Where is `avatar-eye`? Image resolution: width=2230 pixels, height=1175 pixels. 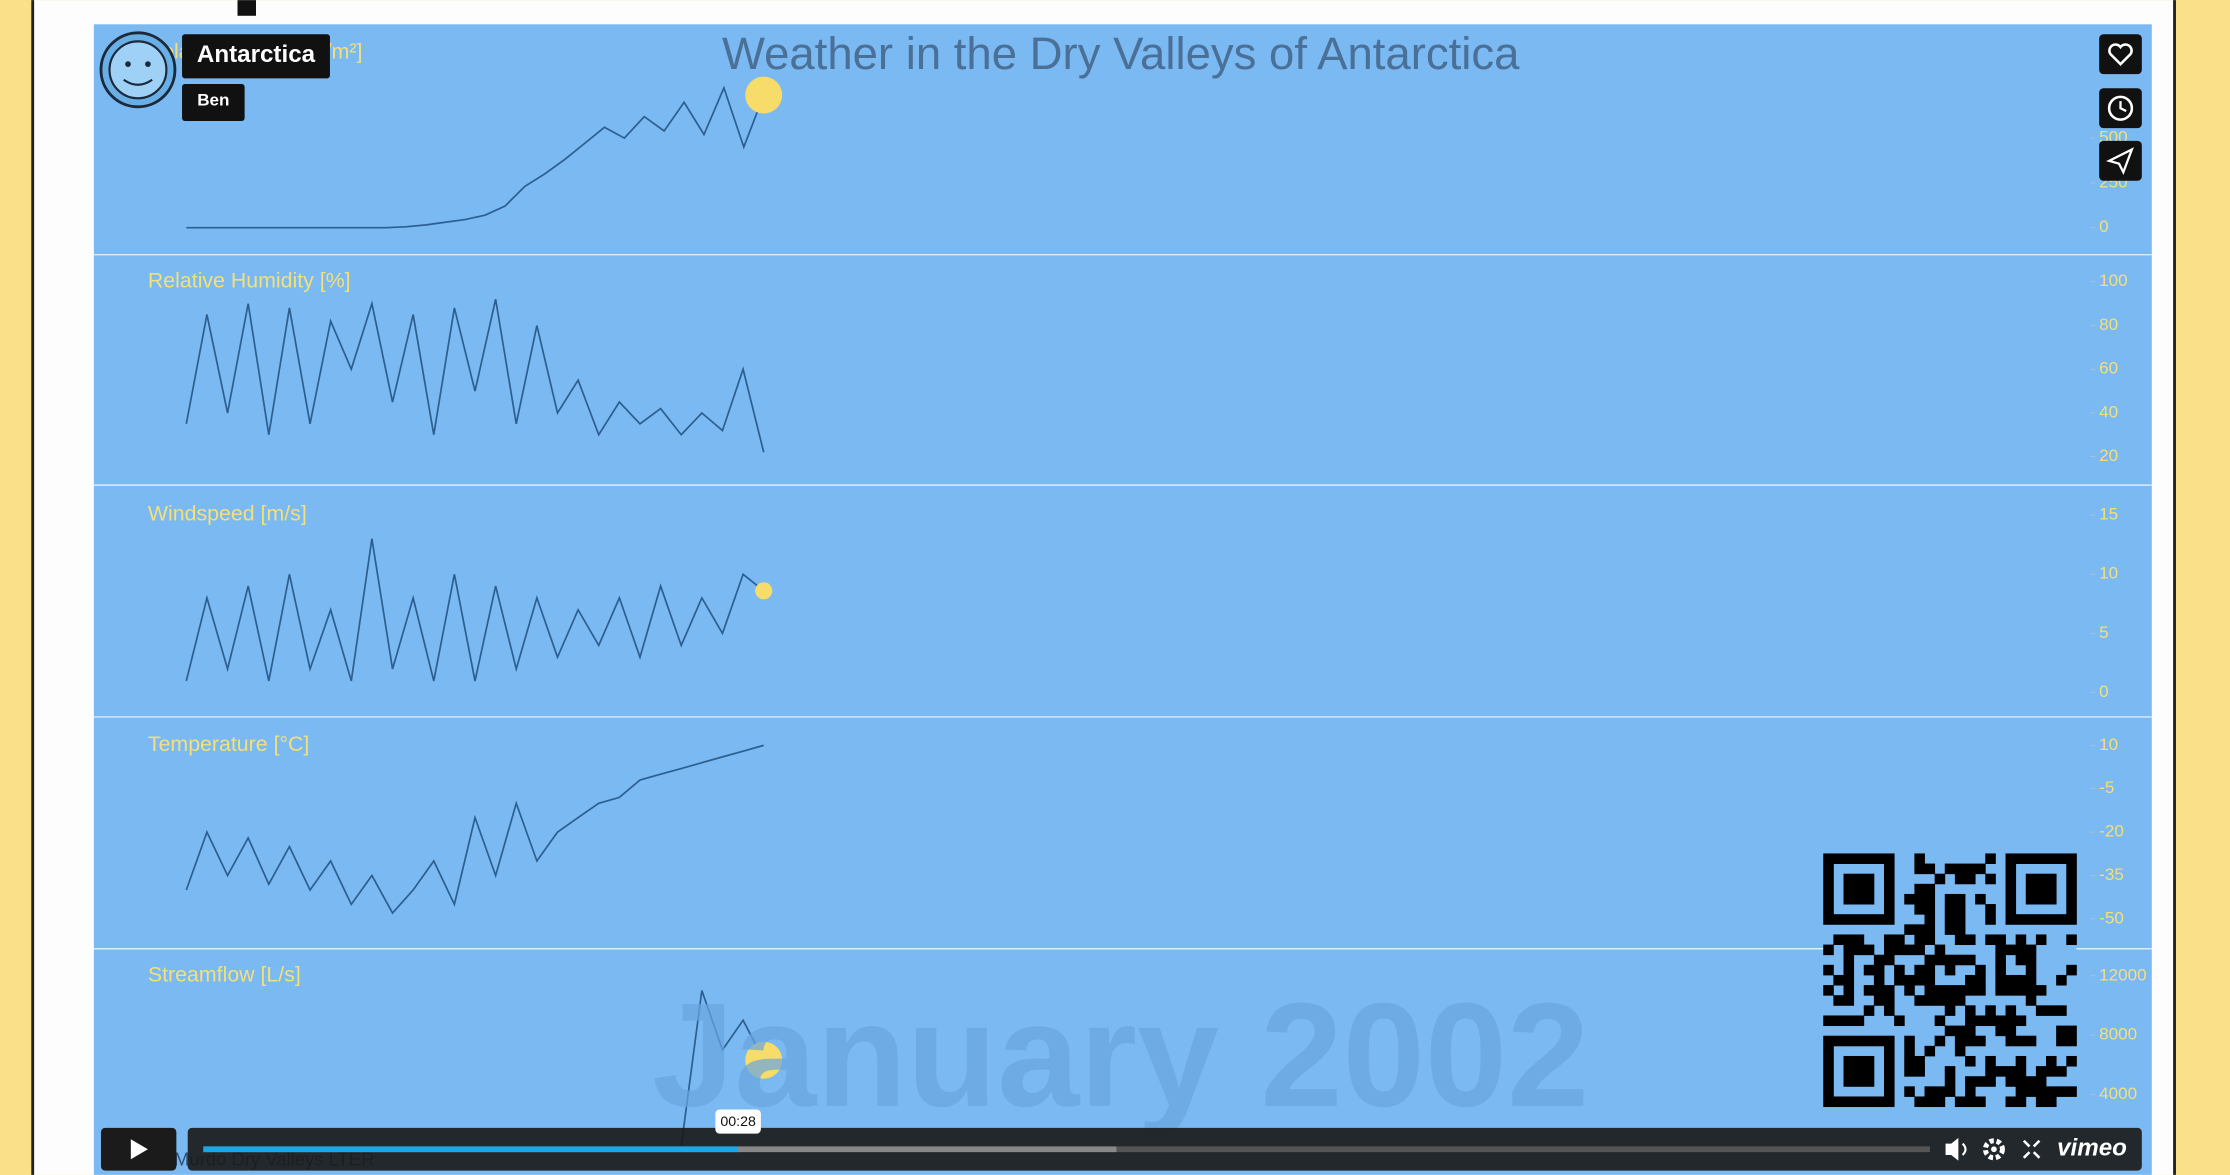 avatar-eye is located at coordinates (128, 64).